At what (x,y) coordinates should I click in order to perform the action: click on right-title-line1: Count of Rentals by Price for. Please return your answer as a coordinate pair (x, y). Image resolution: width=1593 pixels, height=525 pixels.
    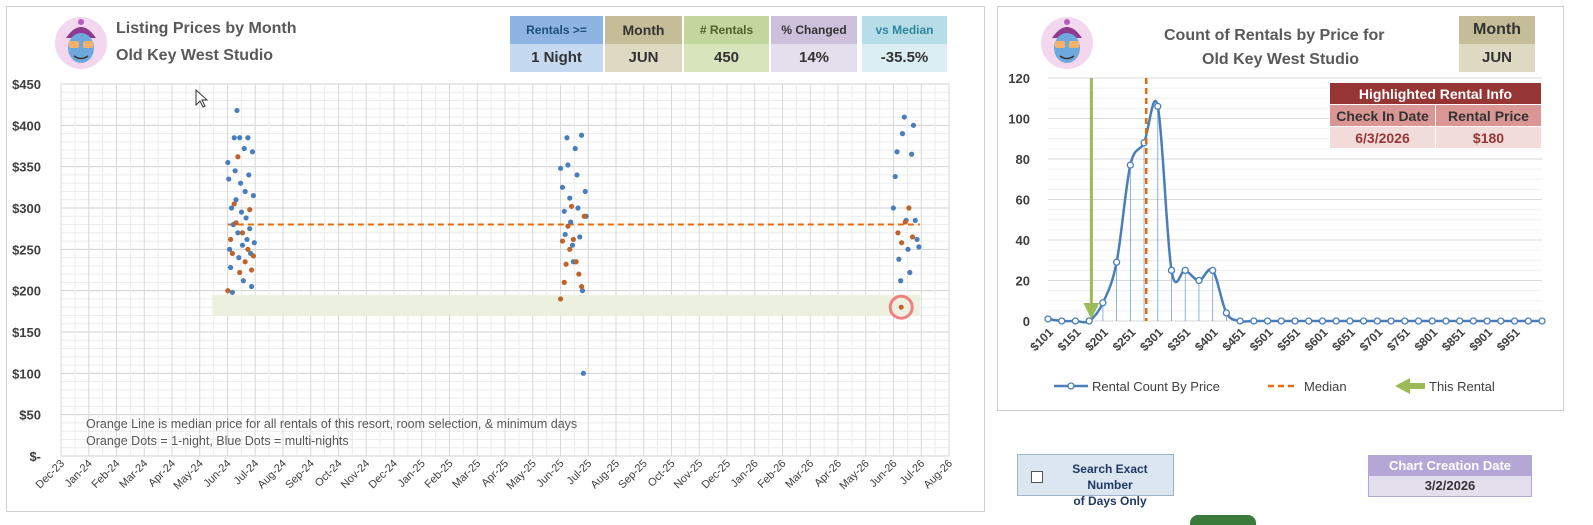
    Looking at the image, I should click on (1274, 35).